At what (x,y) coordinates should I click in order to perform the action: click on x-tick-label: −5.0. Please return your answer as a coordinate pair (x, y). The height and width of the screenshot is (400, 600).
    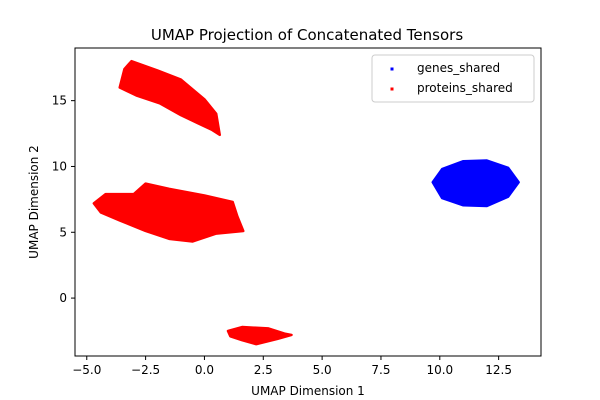
    Looking at the image, I should click on (86, 370).